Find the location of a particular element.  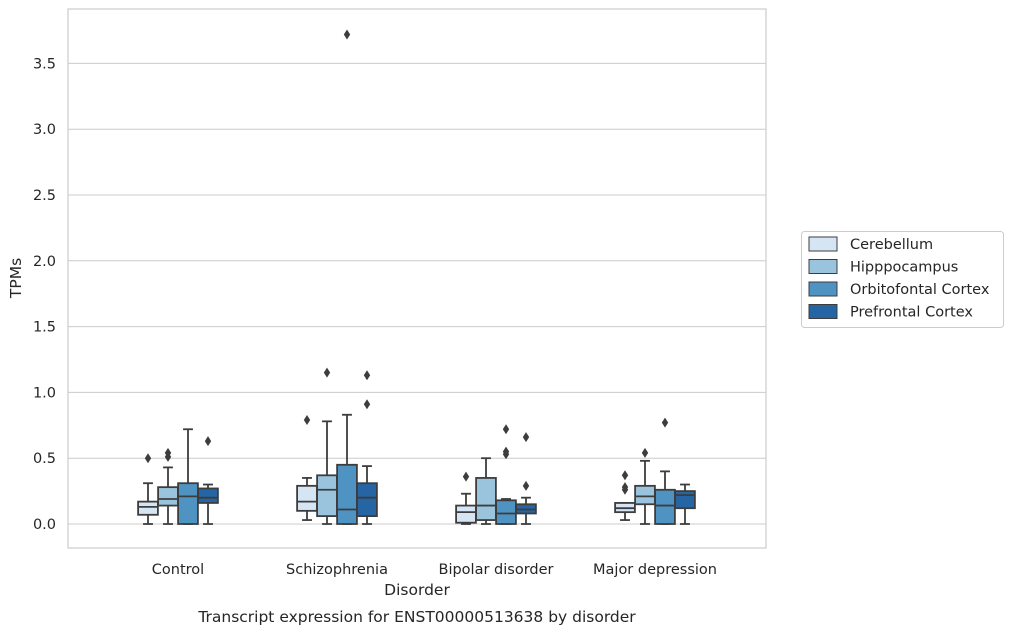

legend-frame is located at coordinates (902, 279).